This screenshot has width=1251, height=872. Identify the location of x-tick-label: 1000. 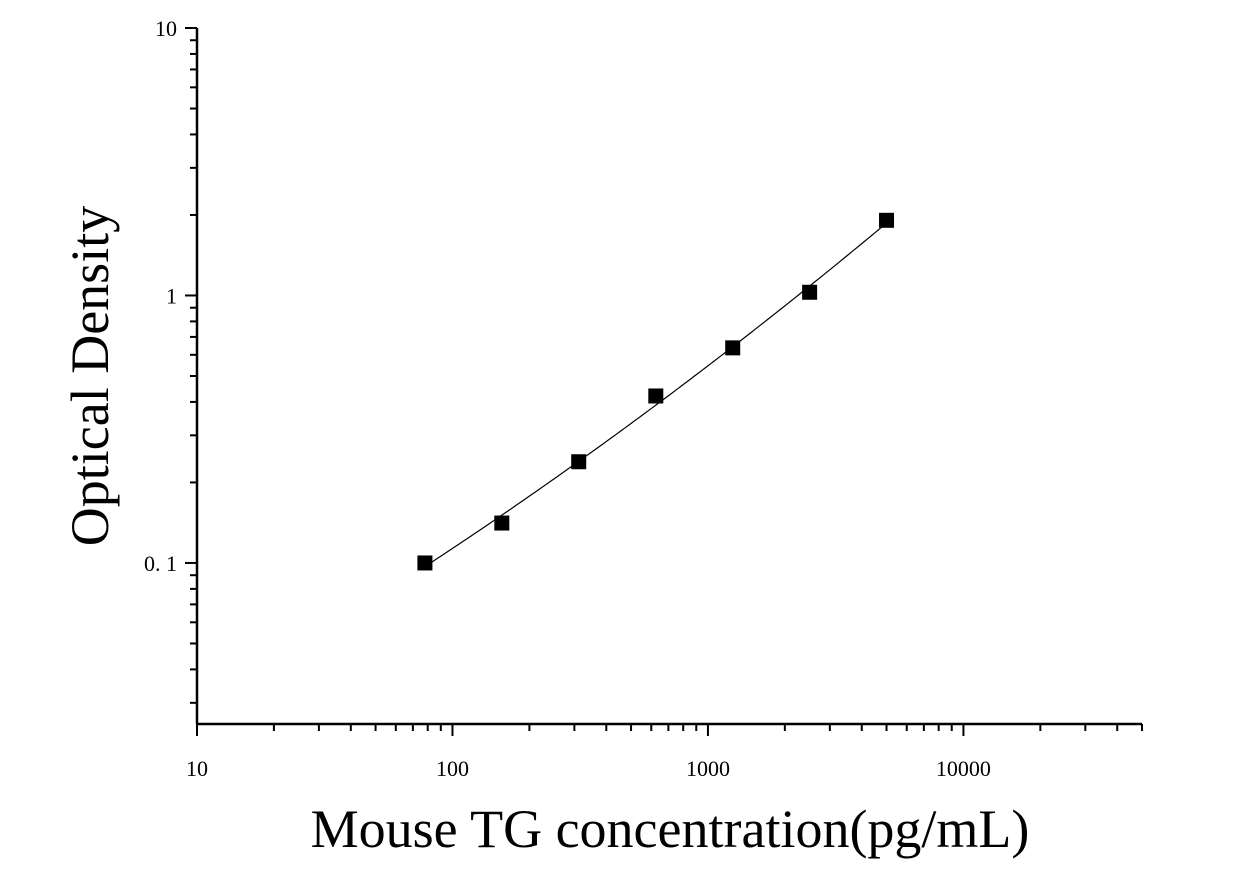
(708, 768).